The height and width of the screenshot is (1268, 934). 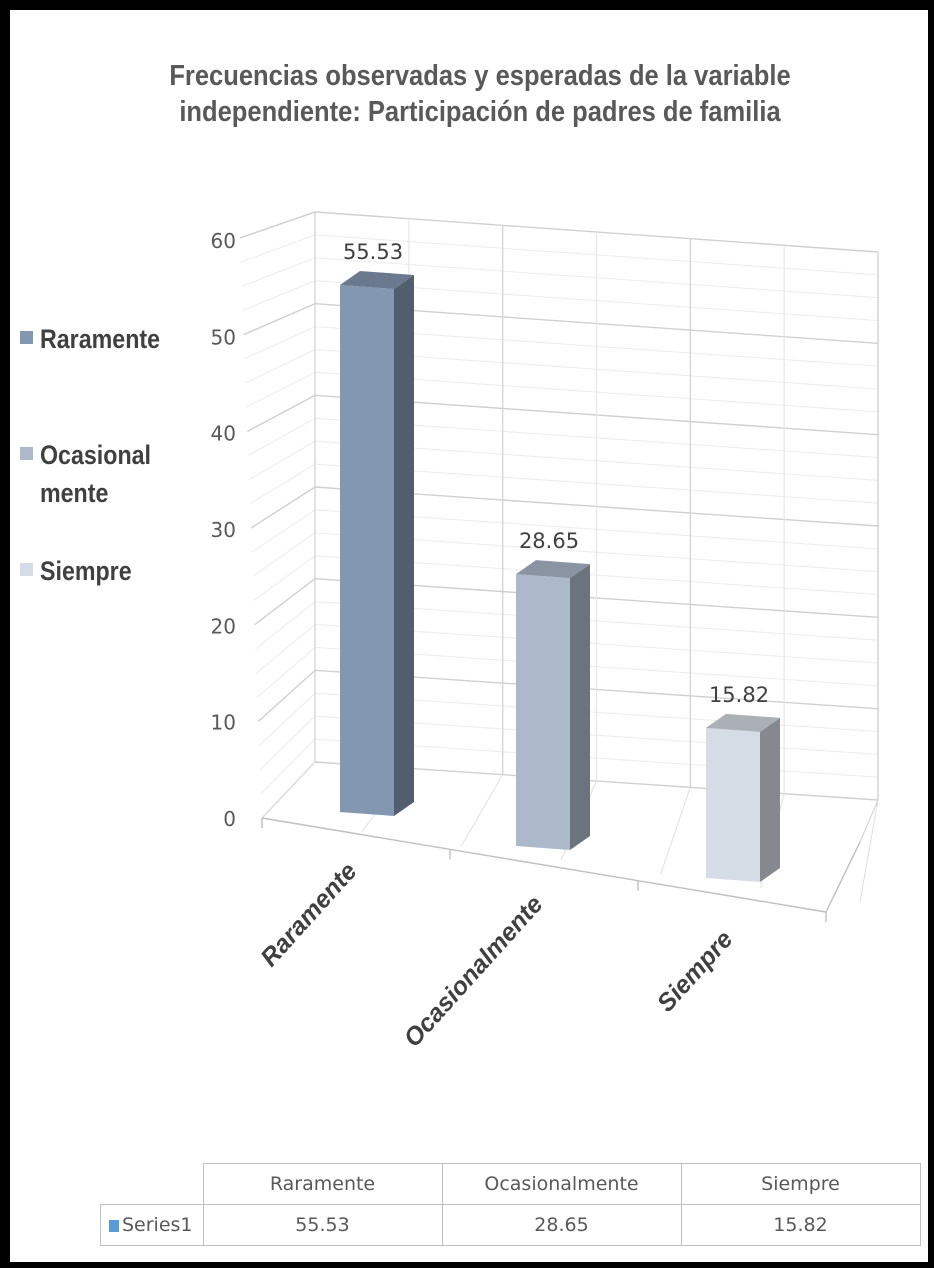 I want to click on y-tick-label: 60, so click(x=223, y=241).